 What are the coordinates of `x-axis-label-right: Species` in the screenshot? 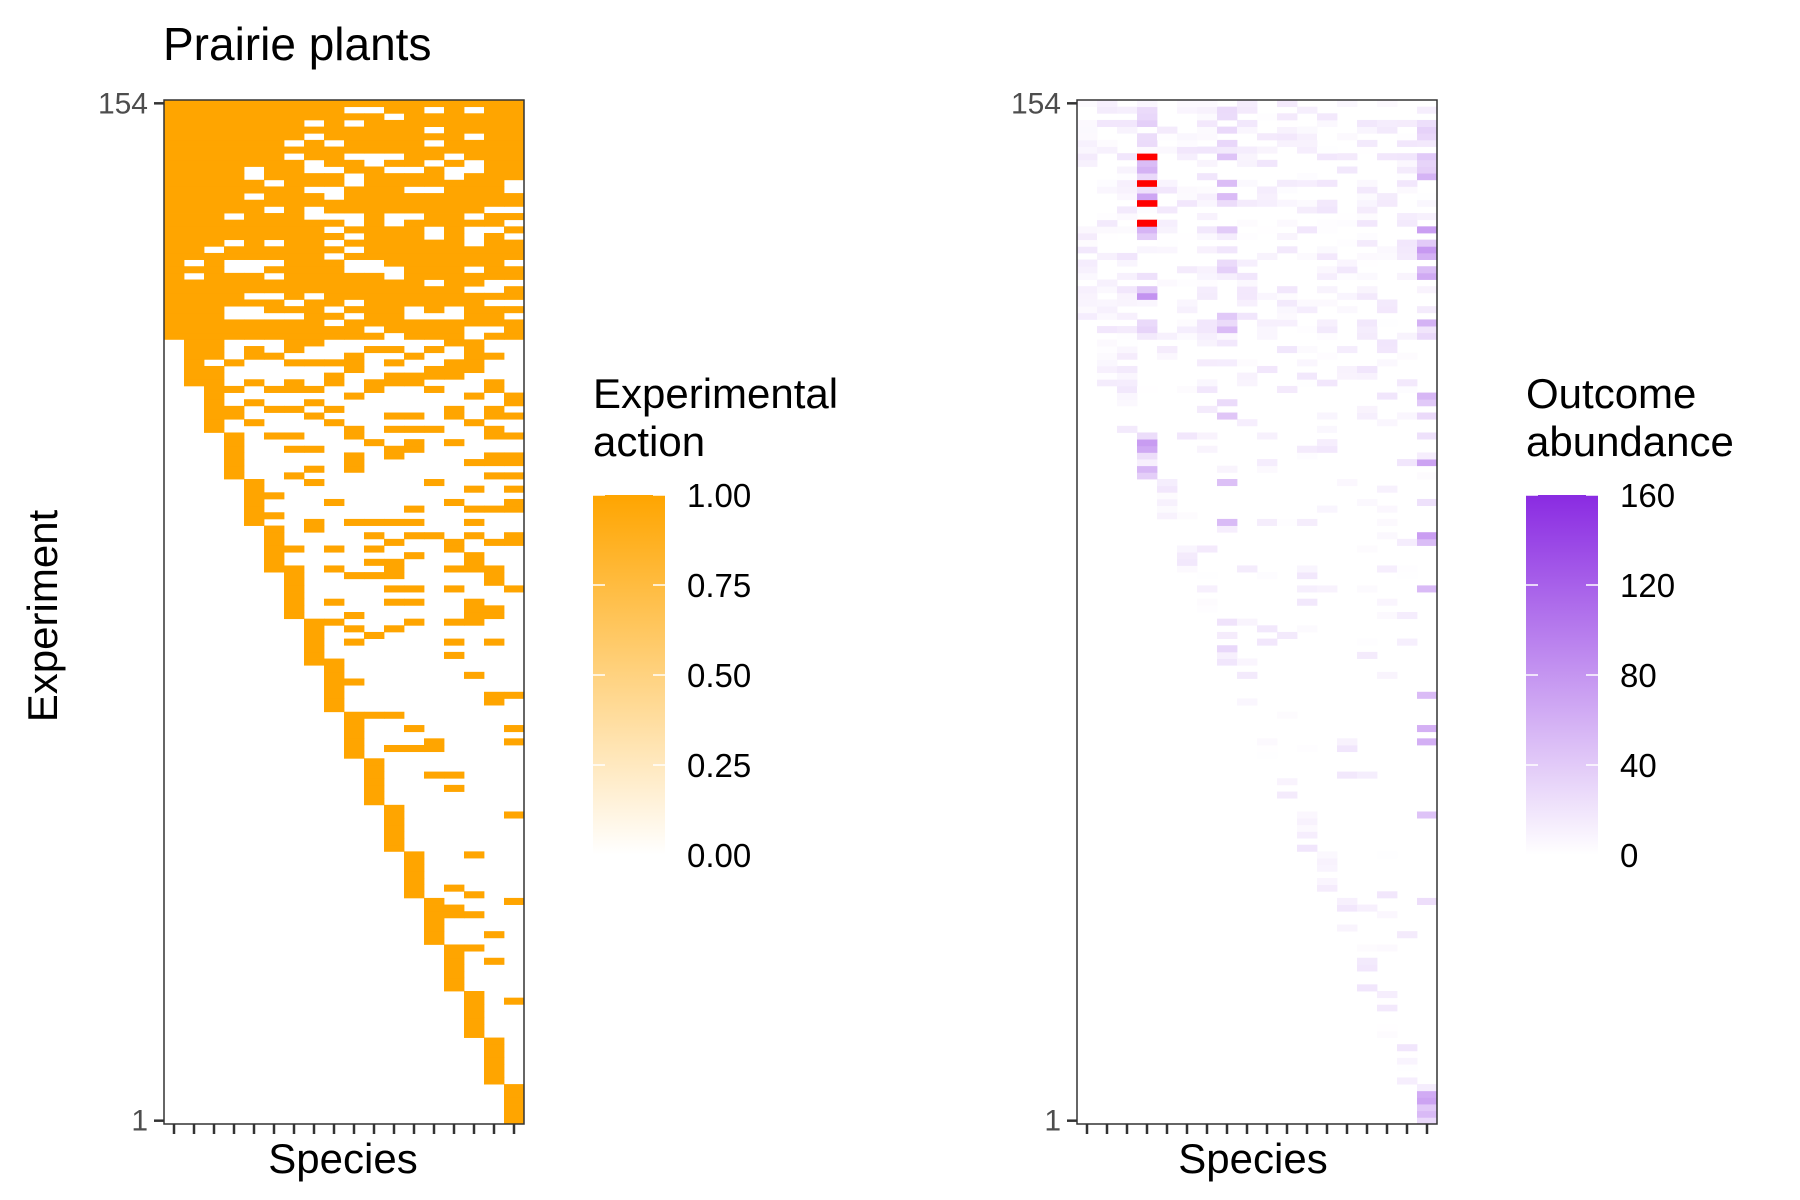 It's located at (1252, 1158).